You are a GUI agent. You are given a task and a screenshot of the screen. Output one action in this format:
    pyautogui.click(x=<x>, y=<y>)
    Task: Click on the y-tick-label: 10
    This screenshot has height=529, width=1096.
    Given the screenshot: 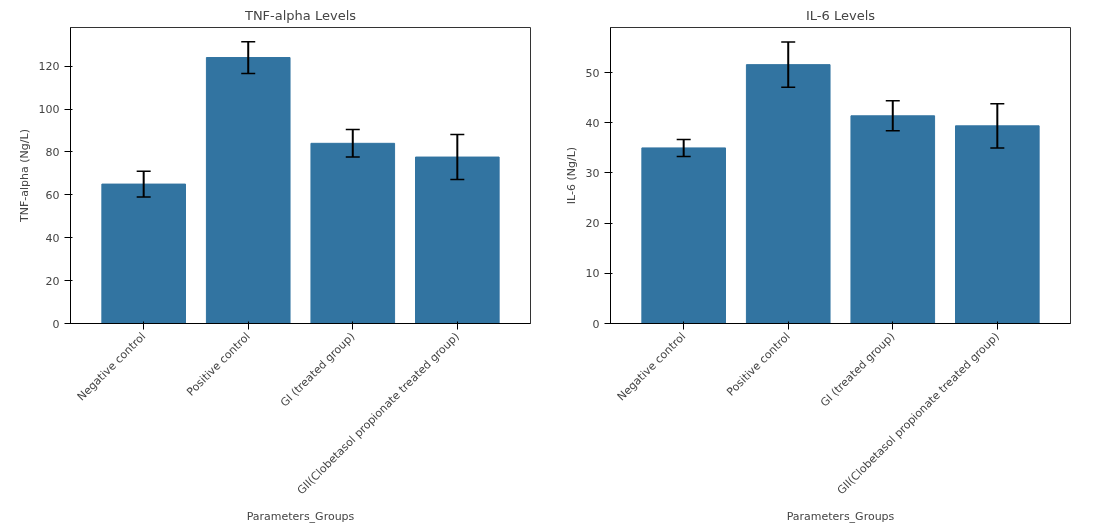 What is the action you would take?
    pyautogui.click(x=592, y=274)
    